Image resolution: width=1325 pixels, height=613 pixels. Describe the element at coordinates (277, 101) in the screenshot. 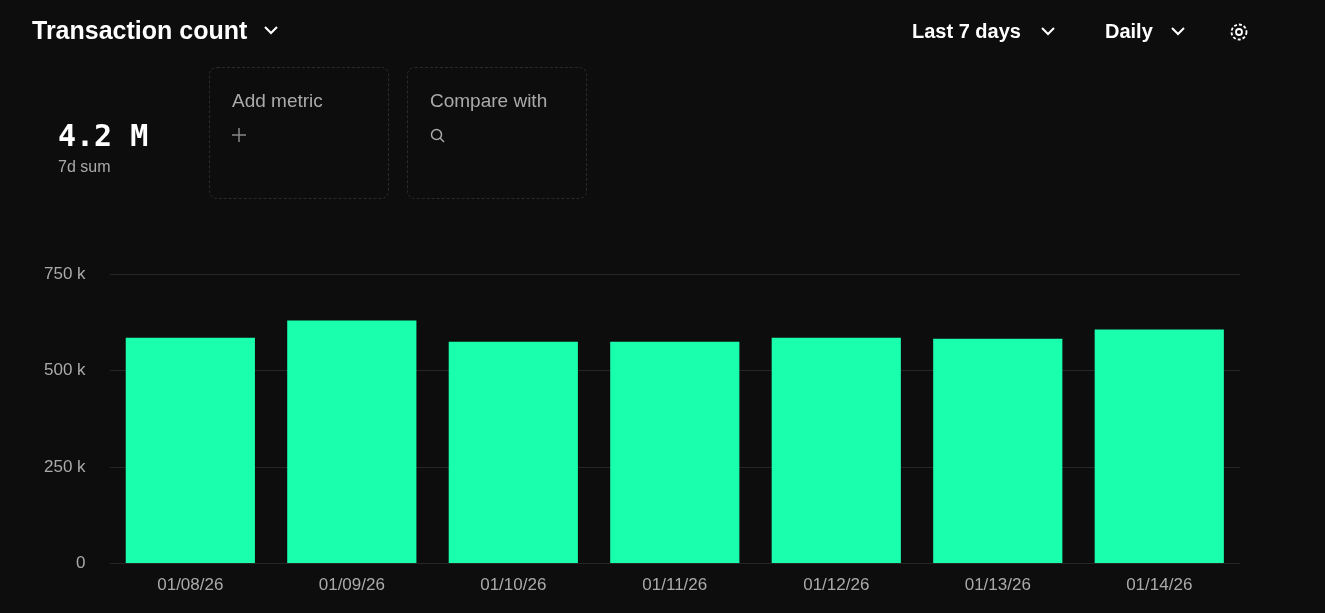

I see `text: Add metric` at that location.